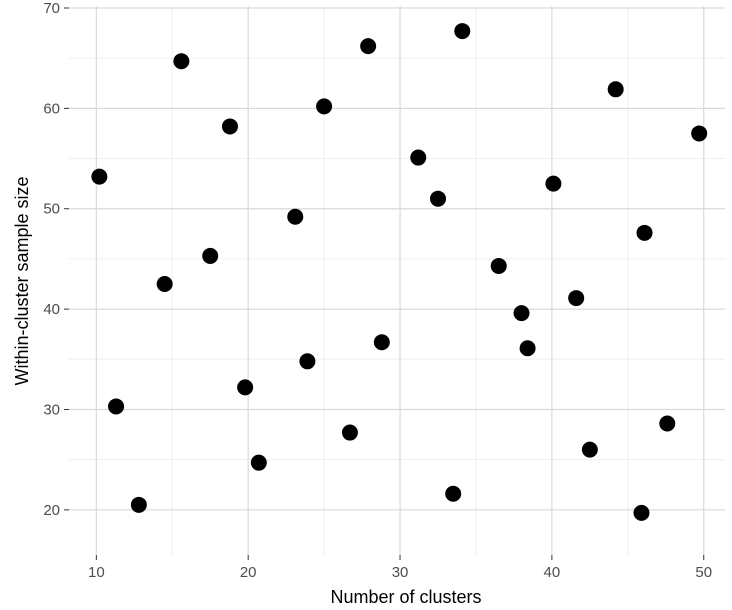  Describe the element at coordinates (703, 572) in the screenshot. I see `x-tick-label: 50` at that location.